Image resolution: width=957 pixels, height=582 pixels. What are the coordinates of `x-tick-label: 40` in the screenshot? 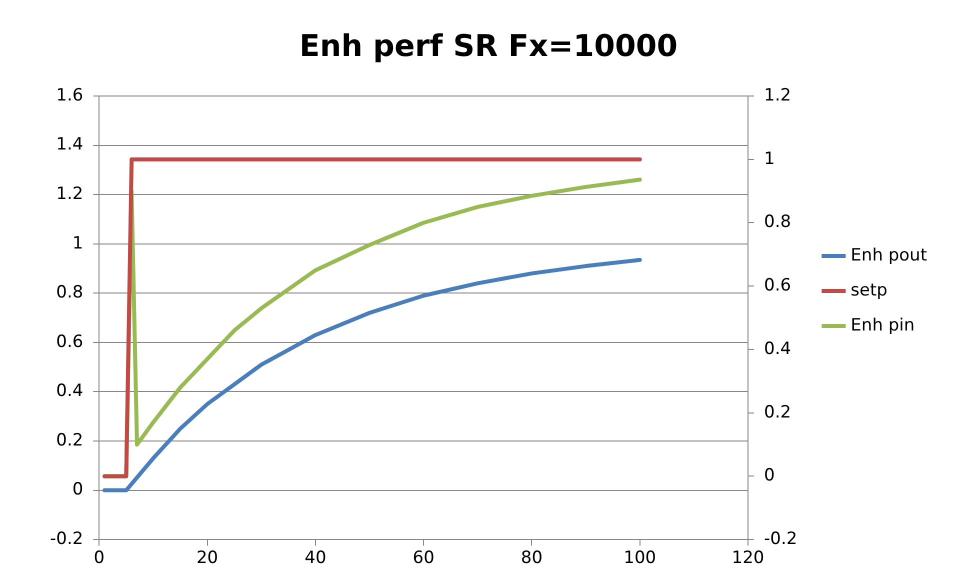 It's located at (315, 558).